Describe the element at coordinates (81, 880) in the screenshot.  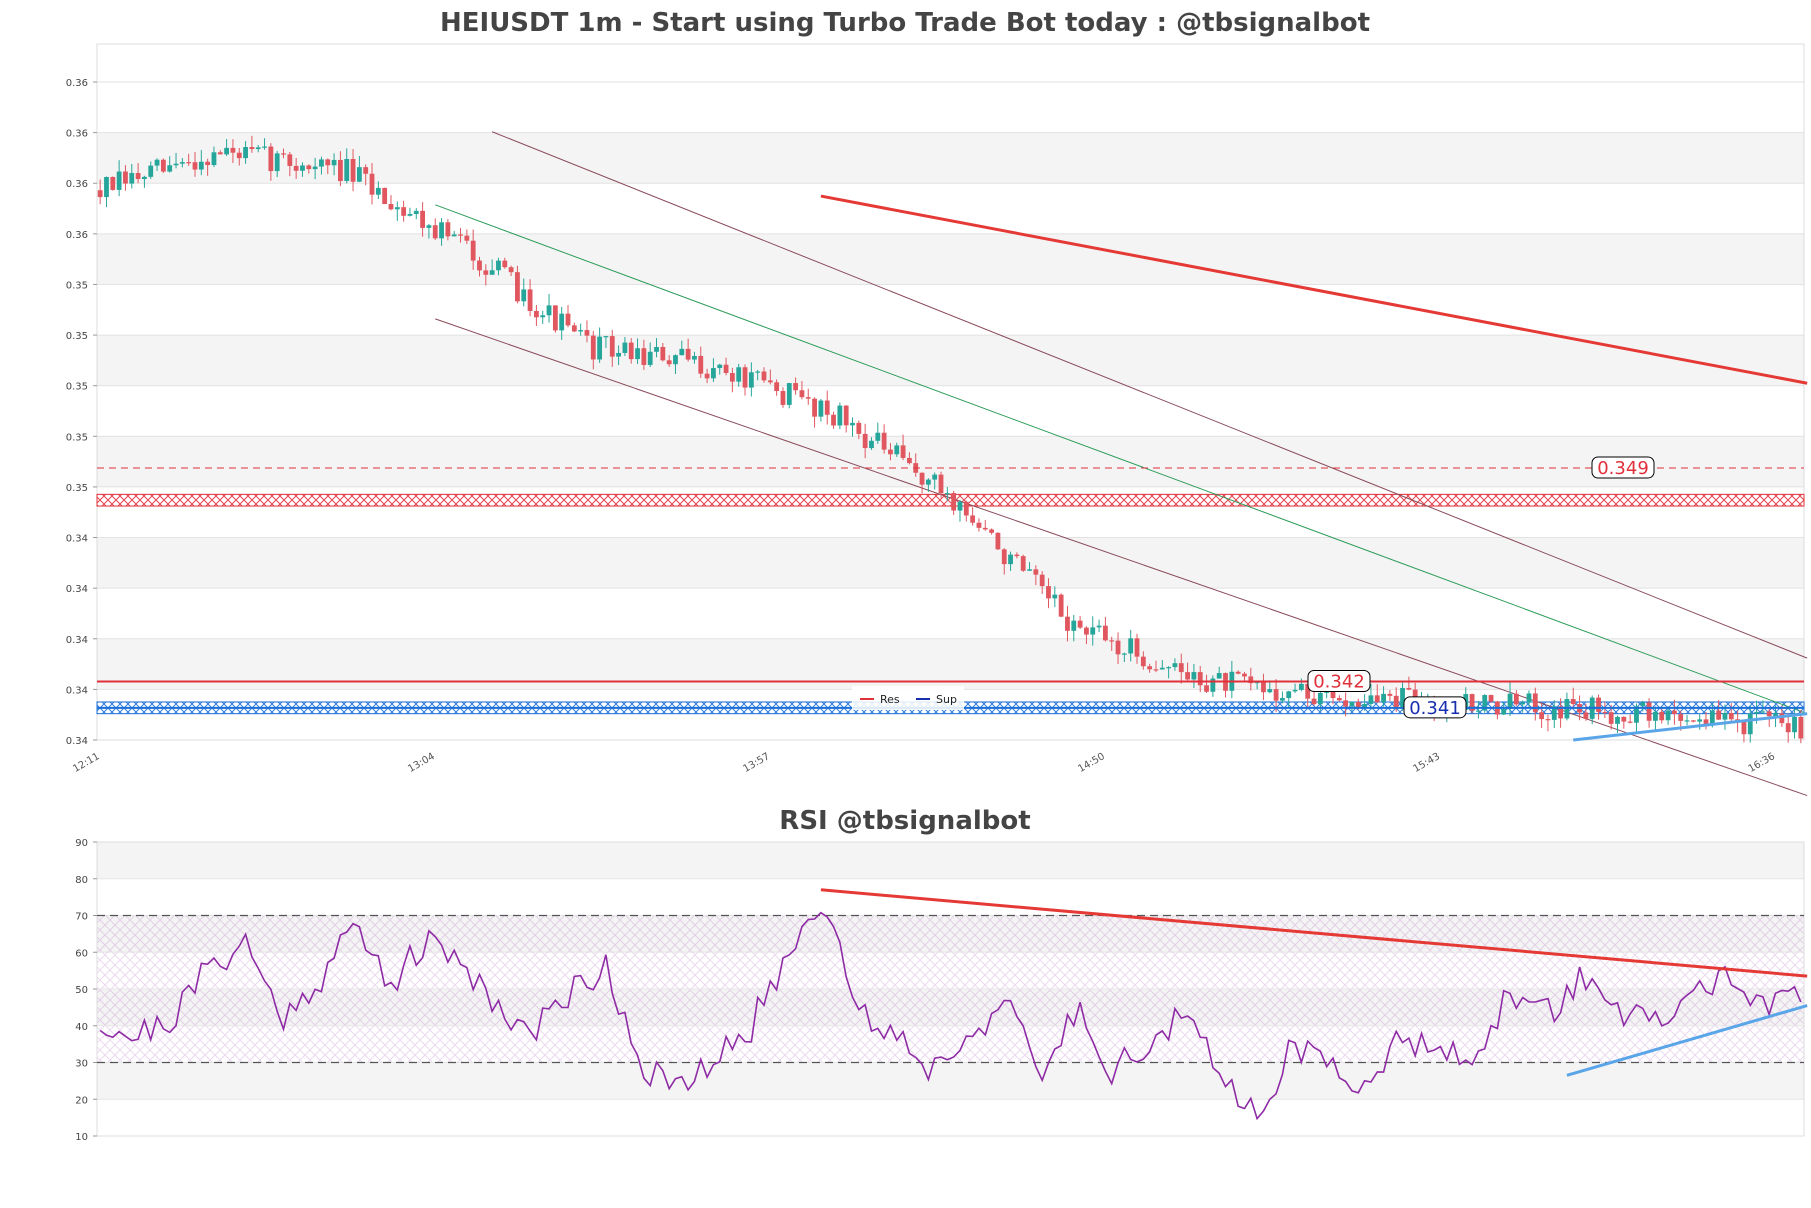
I see `rsi-y-tick-label: 80` at that location.